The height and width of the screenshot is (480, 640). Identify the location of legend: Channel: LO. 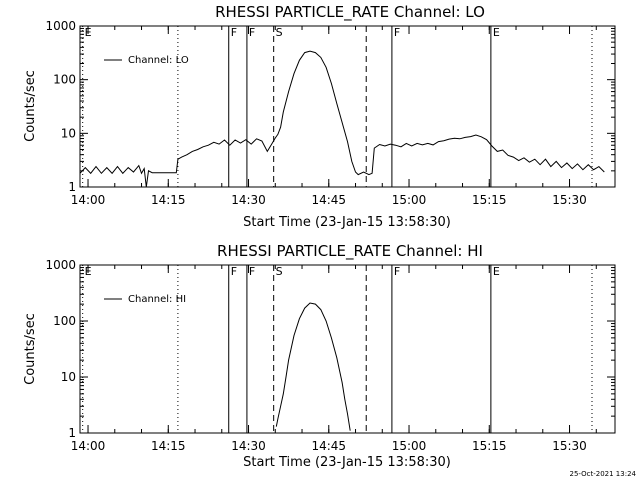
(146, 60).